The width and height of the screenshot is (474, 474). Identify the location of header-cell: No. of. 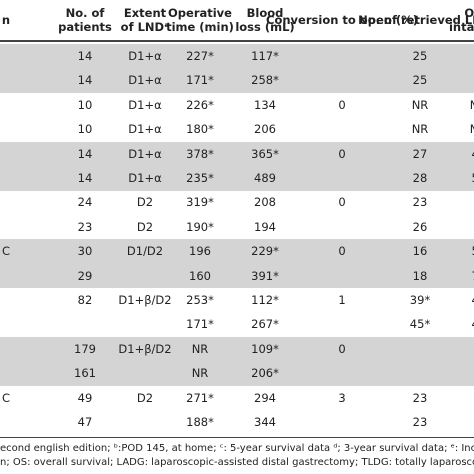
(85, 13).